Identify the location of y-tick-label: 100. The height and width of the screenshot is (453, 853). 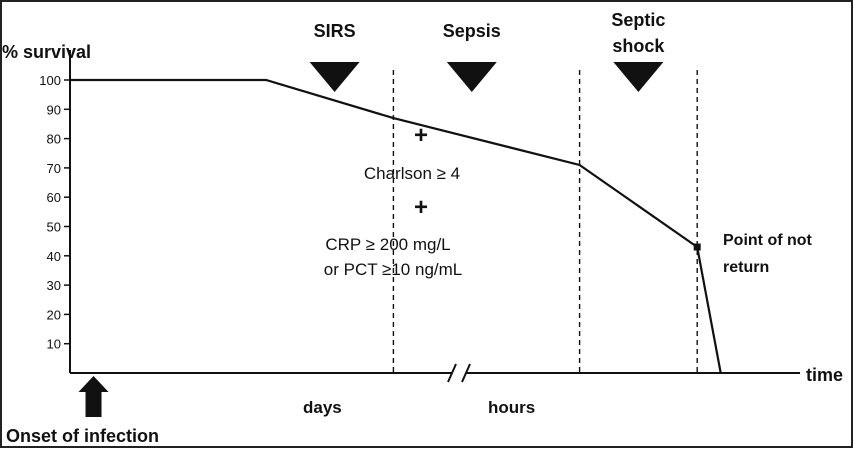
(50, 80).